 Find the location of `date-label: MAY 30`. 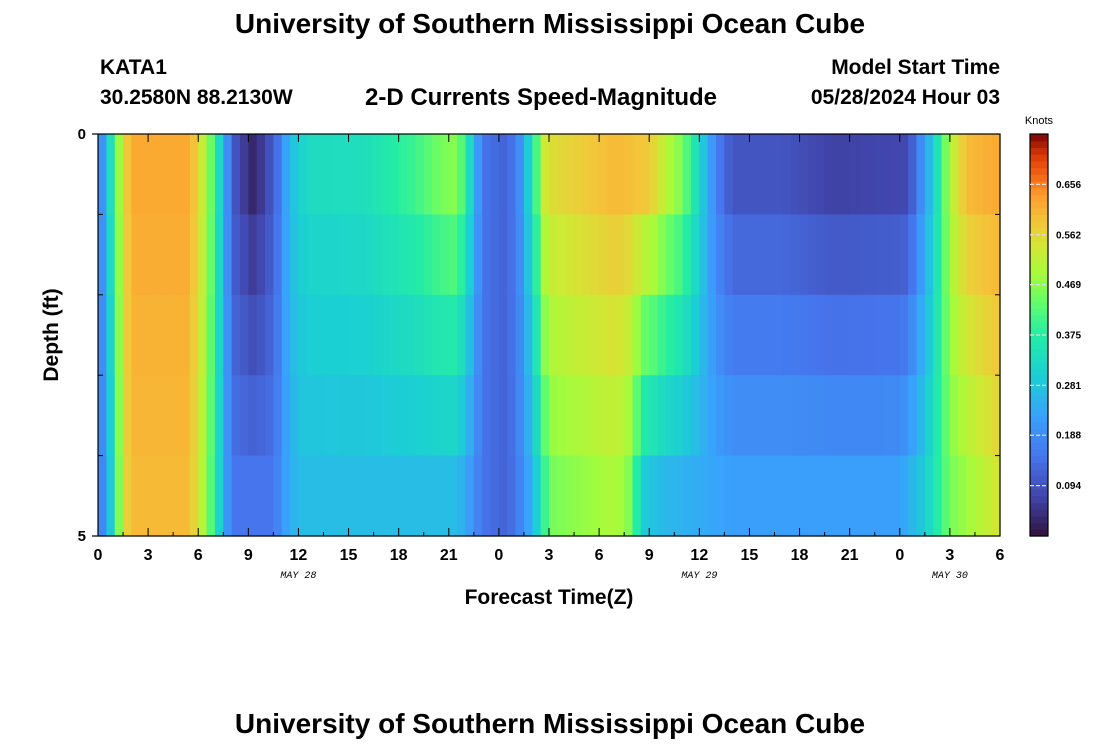

date-label: MAY 30 is located at coordinates (950, 576).